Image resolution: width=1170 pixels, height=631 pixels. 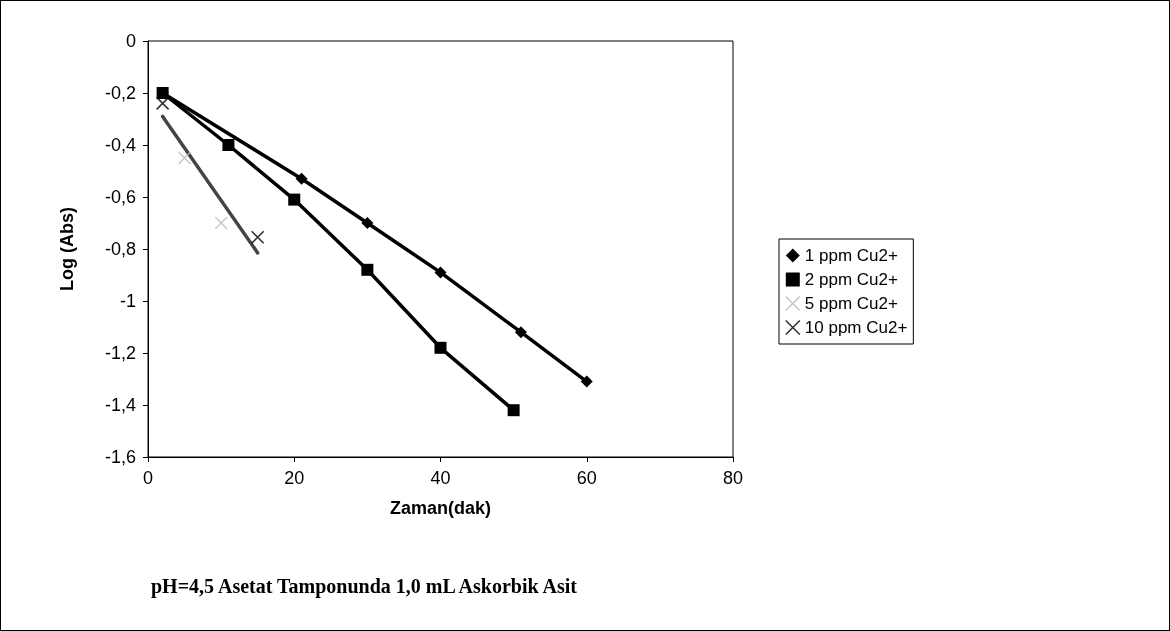 What do you see at coordinates (586, 478) in the screenshot?
I see `x-tick-label: 60` at bounding box center [586, 478].